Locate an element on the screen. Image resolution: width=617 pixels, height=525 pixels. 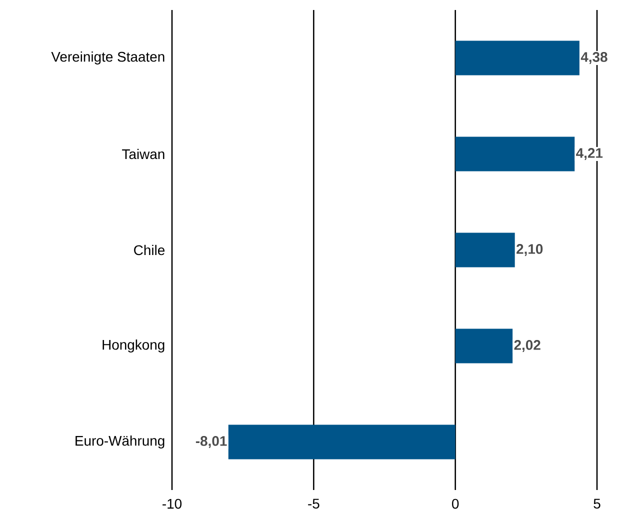
data-label: -8,01 is located at coordinates (211, 442).